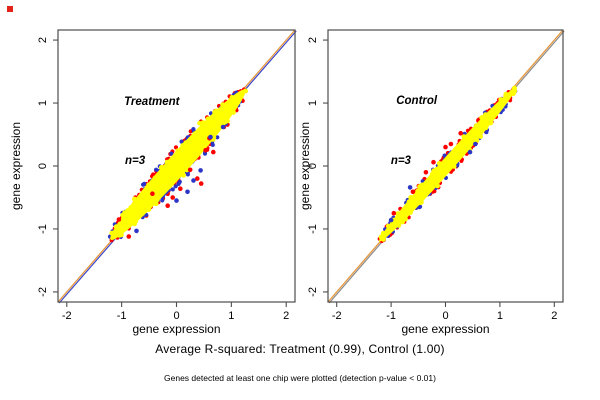 The width and height of the screenshot is (600, 400). I want to click on y-axis-label: gene expression, so click(16, 166).